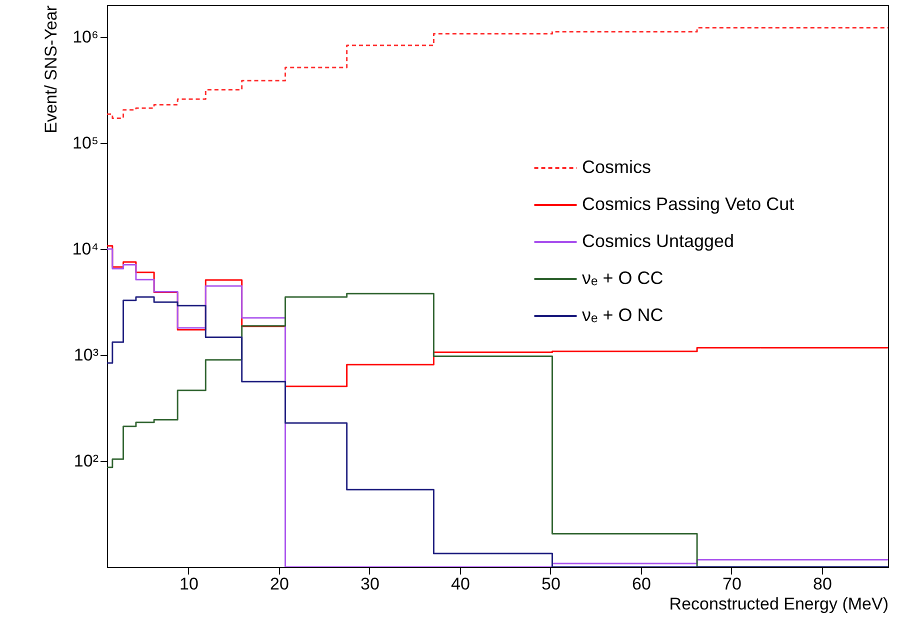  Describe the element at coordinates (370, 584) in the screenshot. I see `x-tick-label: 30` at that location.